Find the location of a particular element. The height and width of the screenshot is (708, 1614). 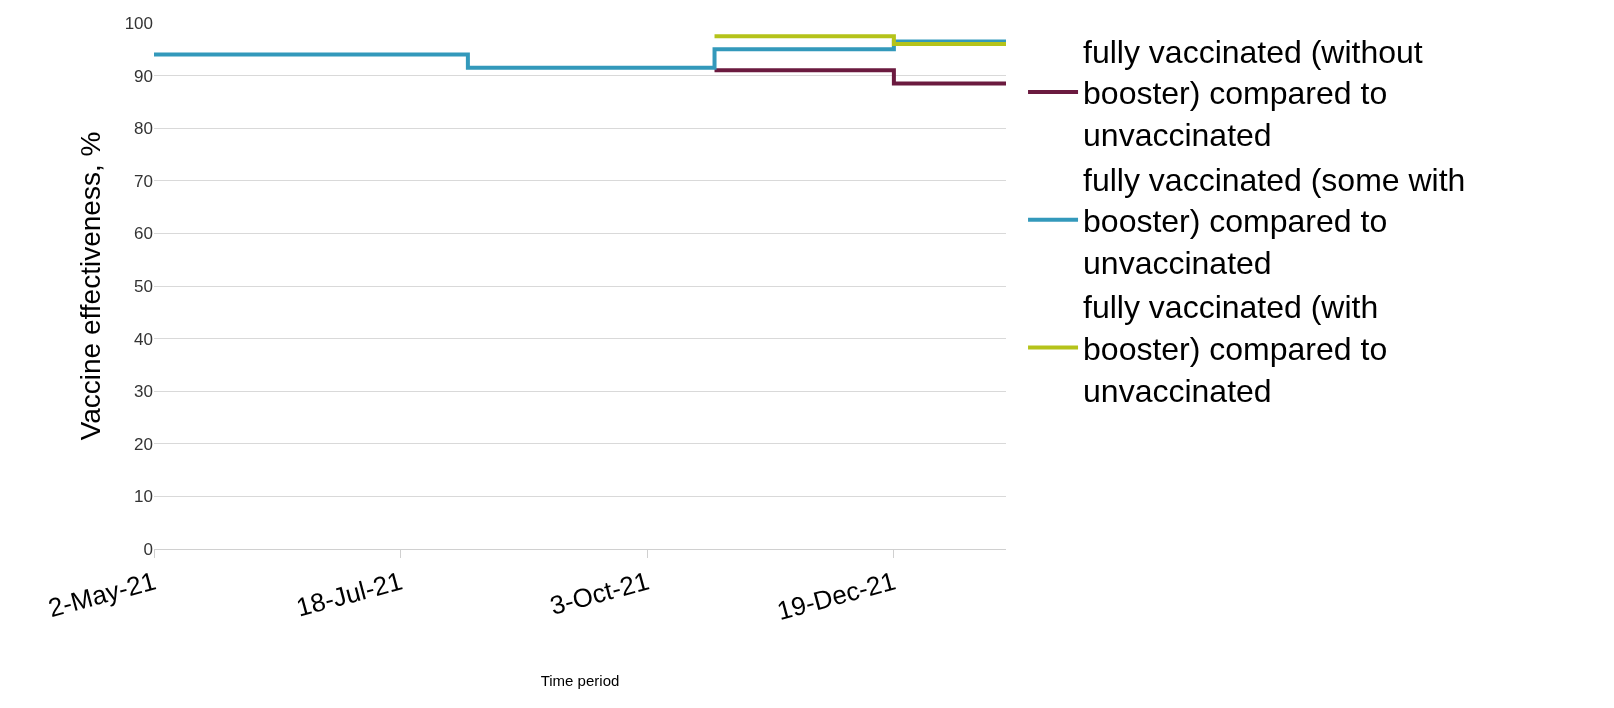

legend-label: fully vaccinated (with booster) compared to unvaccinated is located at coordinates (1235, 349).